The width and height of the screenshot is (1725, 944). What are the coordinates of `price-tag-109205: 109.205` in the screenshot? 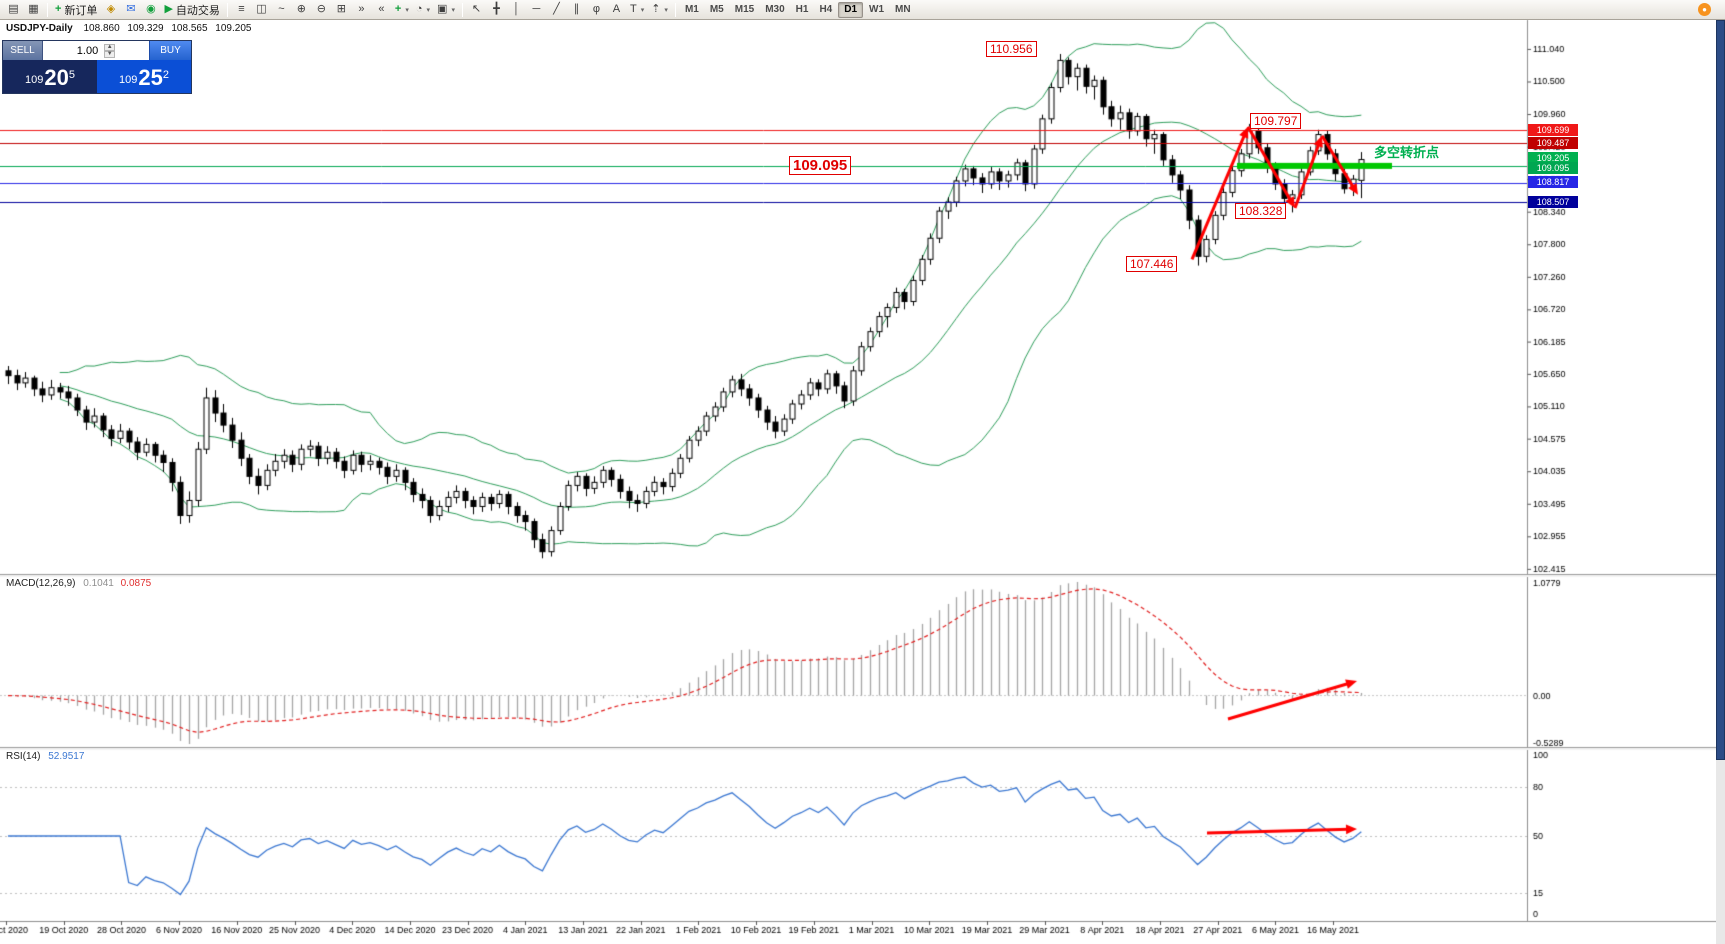 It's located at (1553, 158).